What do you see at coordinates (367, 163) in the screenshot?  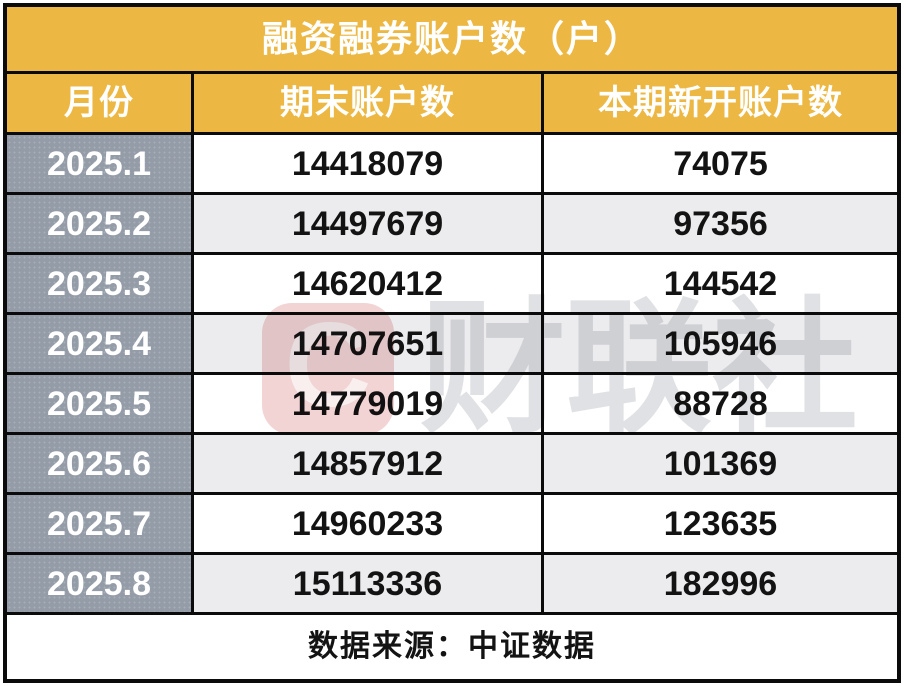 I see `end-accounts-cell: 14418079` at bounding box center [367, 163].